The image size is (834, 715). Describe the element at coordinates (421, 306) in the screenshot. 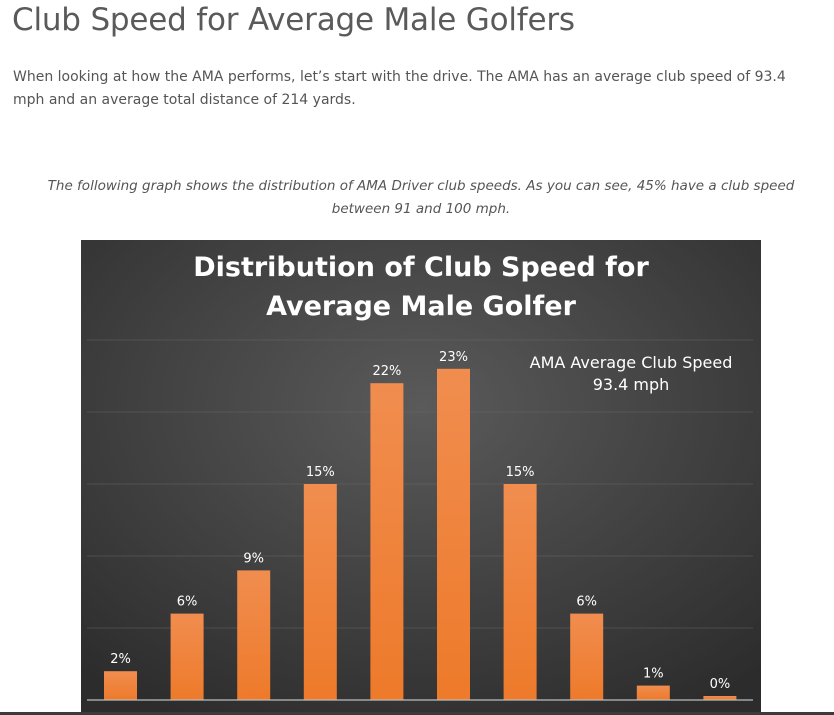

I see `chart-title-line-2: Average Male Golfer` at that location.